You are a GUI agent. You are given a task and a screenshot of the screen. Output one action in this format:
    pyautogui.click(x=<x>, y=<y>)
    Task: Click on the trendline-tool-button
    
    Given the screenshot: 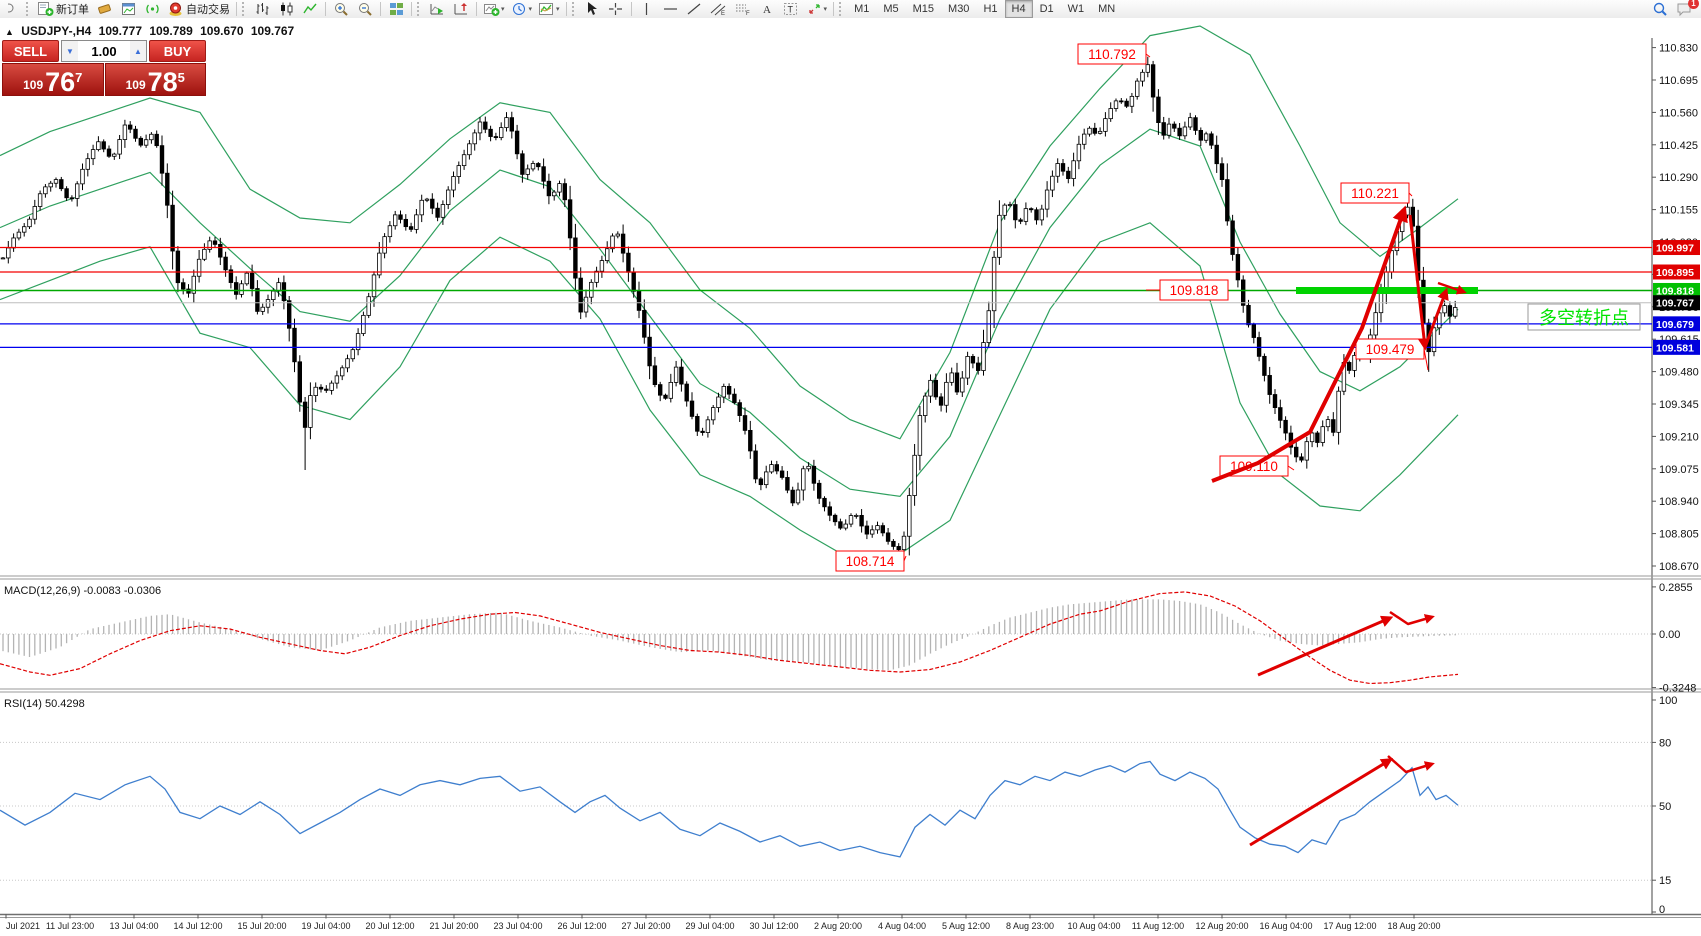 What is the action you would take?
    pyautogui.click(x=695, y=9)
    